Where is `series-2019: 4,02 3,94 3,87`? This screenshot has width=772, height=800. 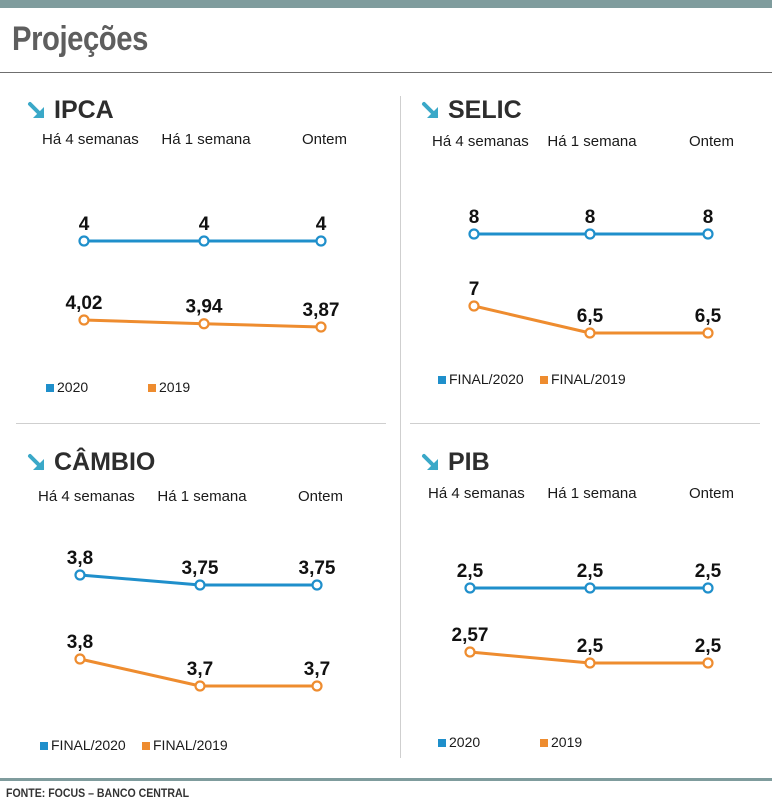 series-2019: 4,02 3,94 3,87 is located at coordinates (203, 313).